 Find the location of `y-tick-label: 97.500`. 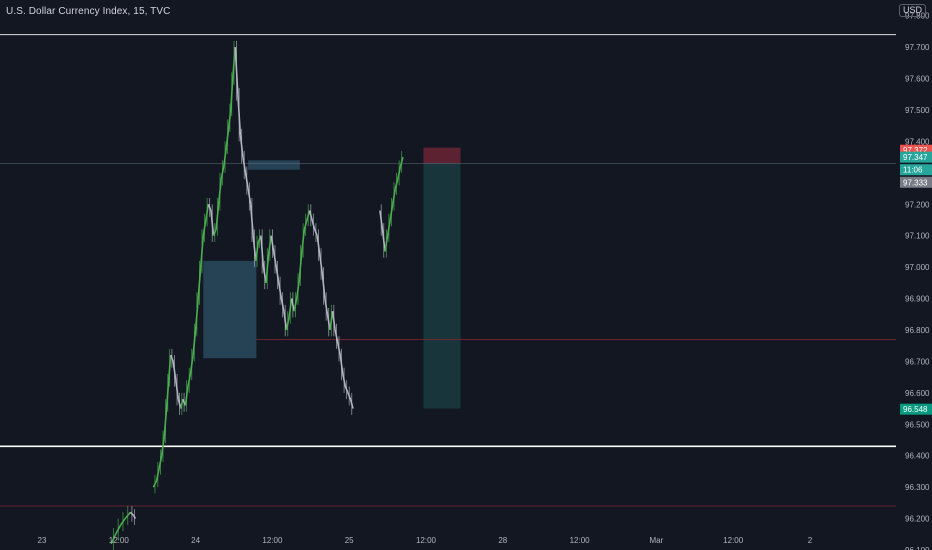

y-tick-label: 97.500 is located at coordinates (917, 110).